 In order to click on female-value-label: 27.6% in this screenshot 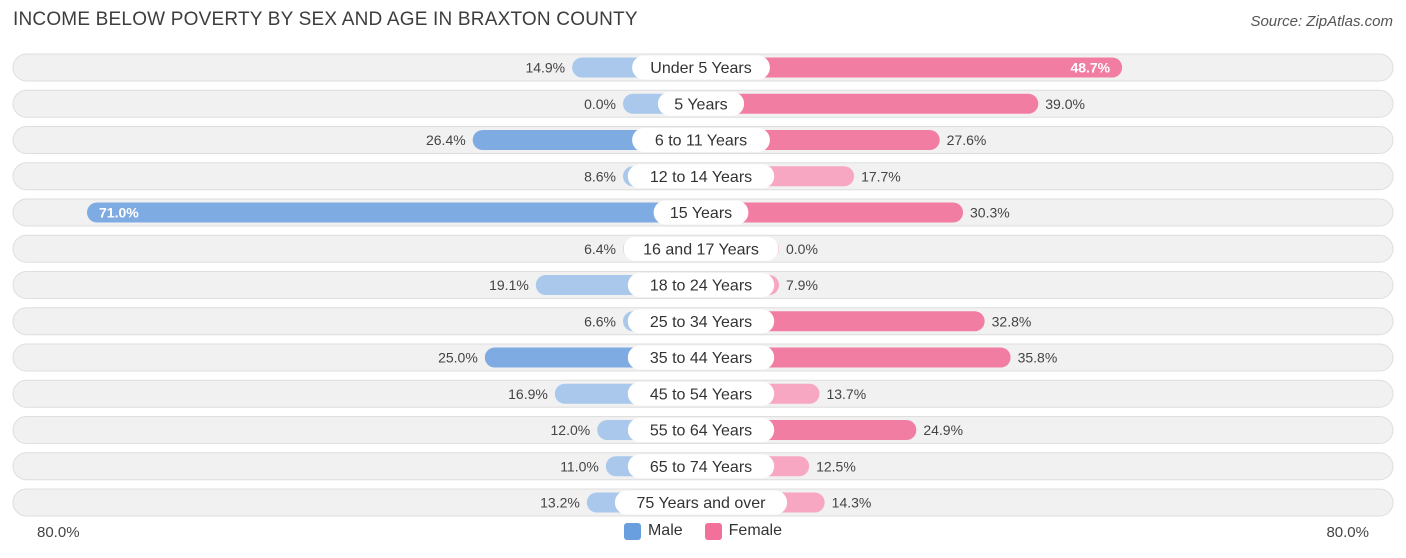, I will do `click(967, 140)`.